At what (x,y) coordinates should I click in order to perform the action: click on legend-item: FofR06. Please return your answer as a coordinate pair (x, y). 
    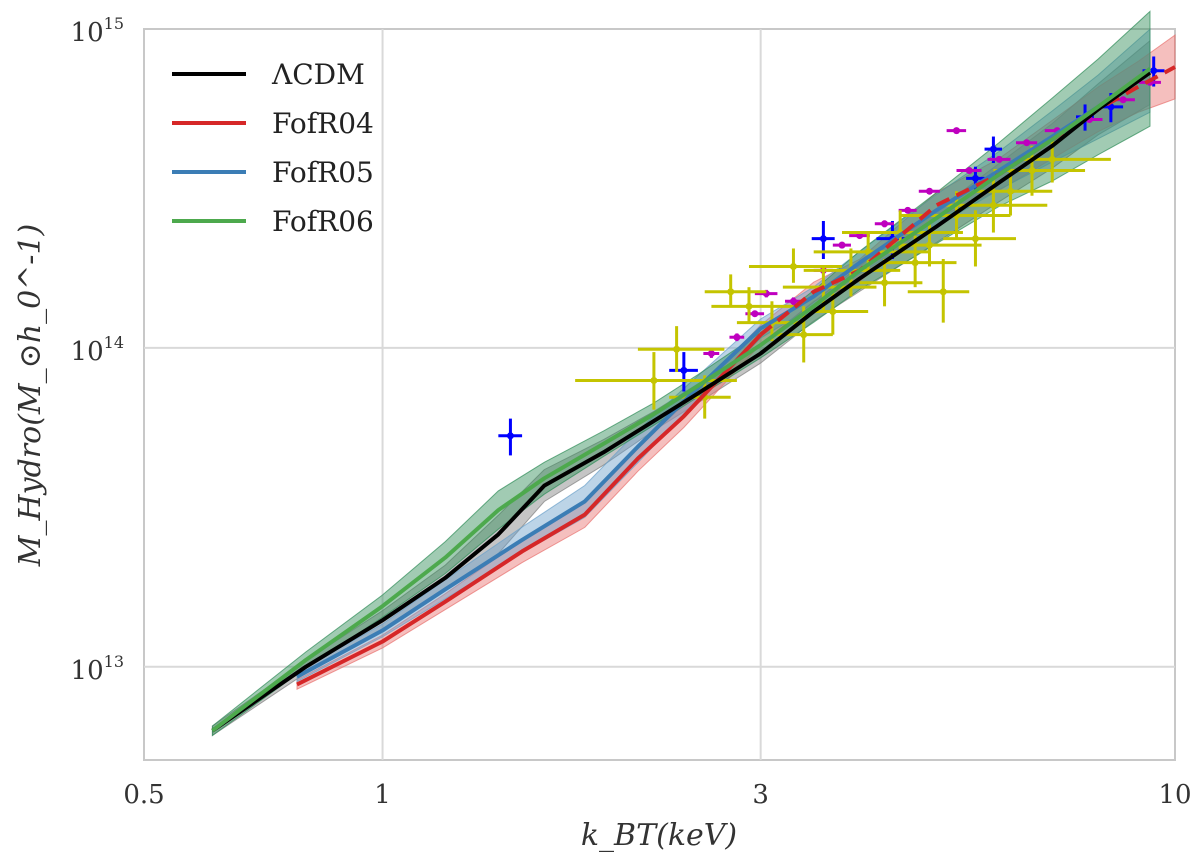
    Looking at the image, I should click on (273, 221).